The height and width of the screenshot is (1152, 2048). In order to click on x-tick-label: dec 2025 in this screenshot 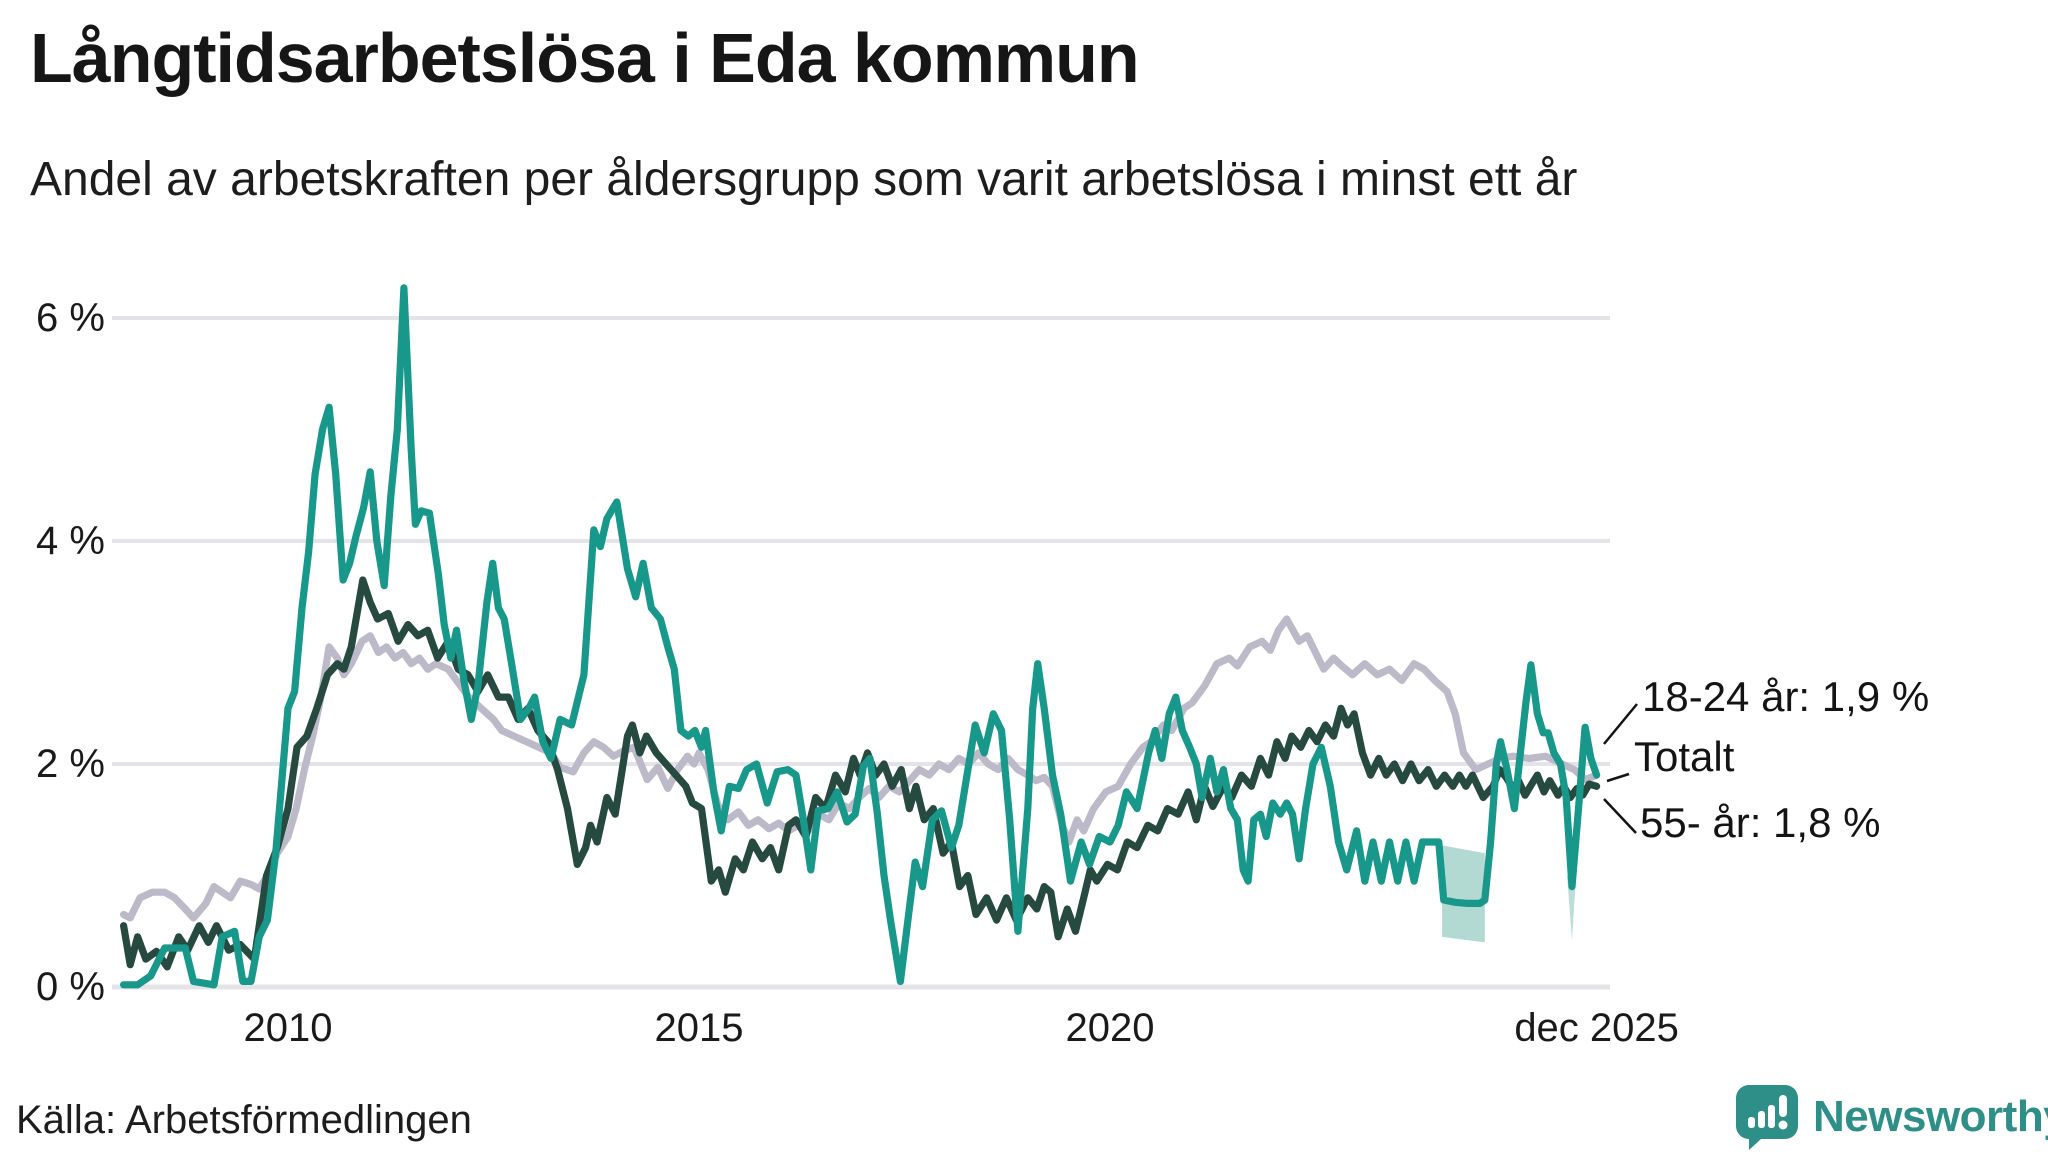, I will do `click(1596, 1028)`.